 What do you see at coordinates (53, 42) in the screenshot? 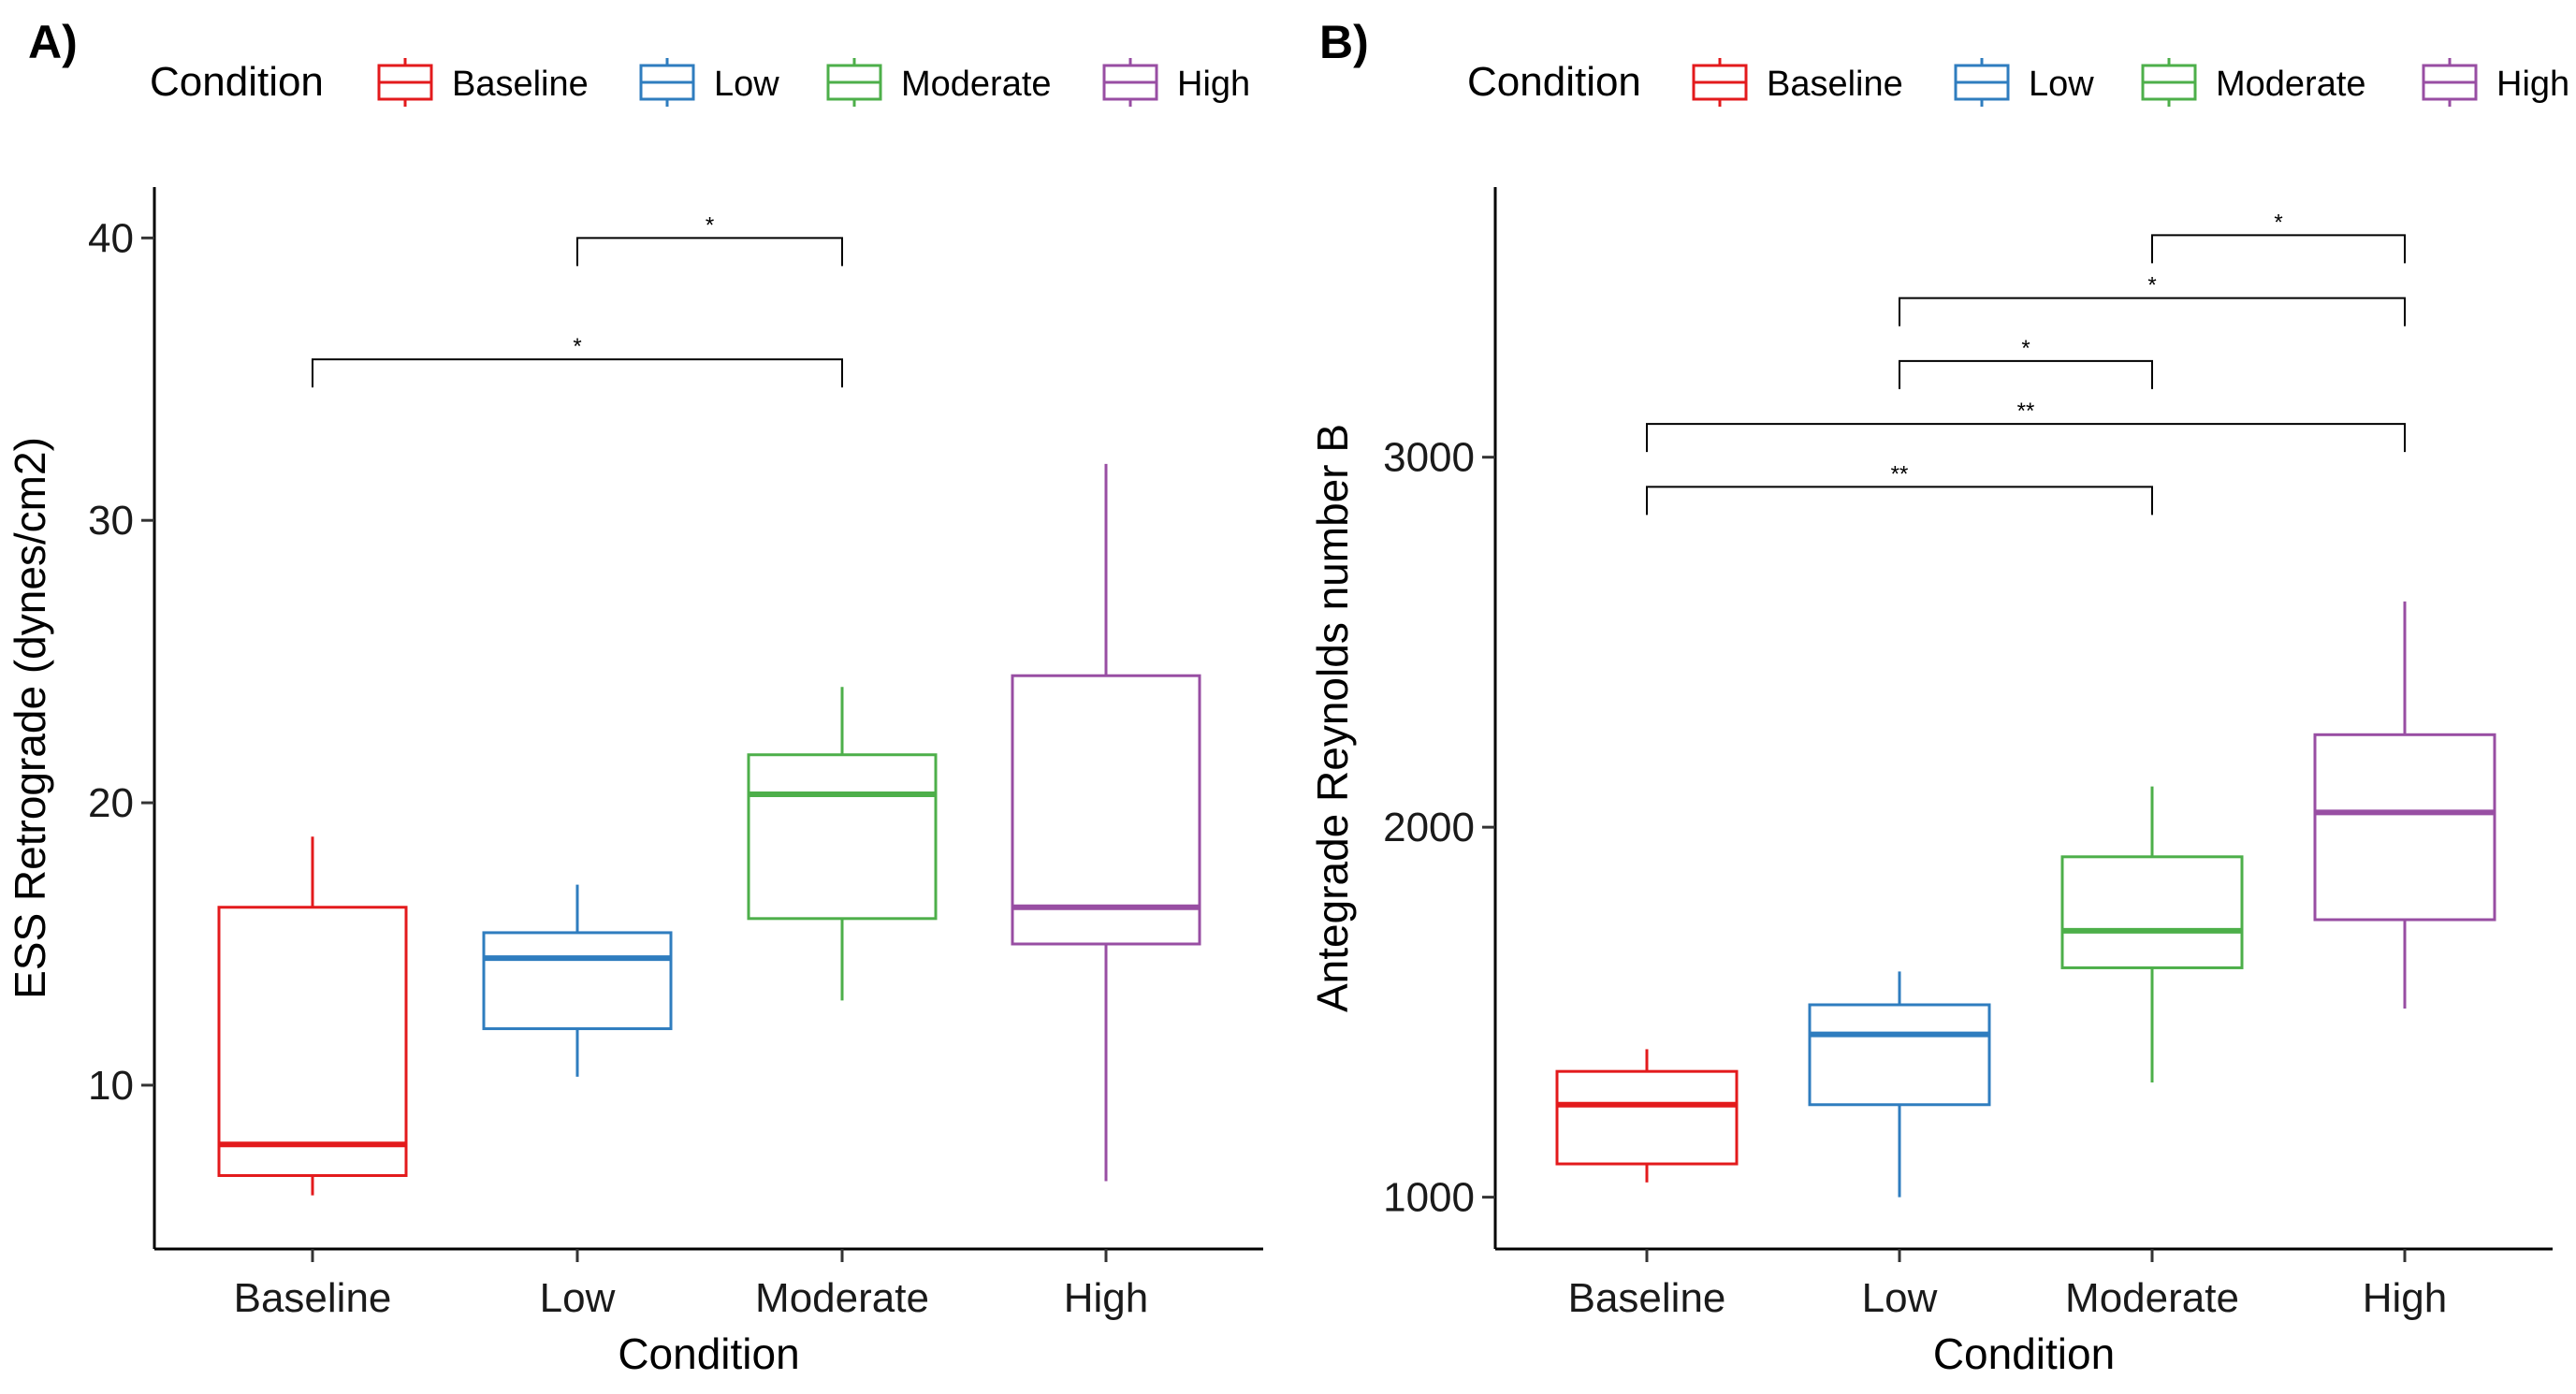
I see `panel-label: A)` at bounding box center [53, 42].